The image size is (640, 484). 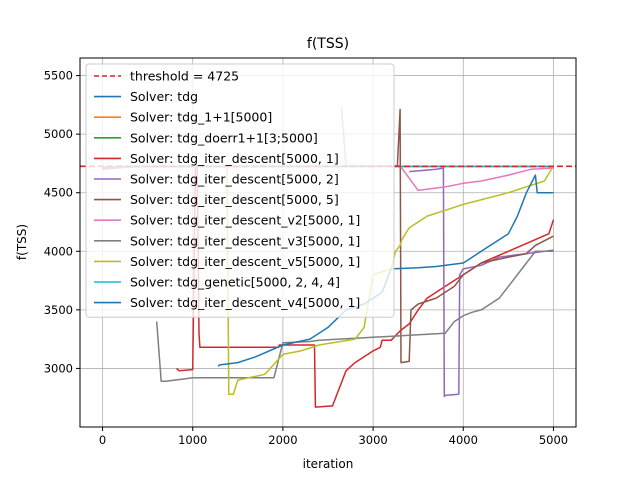 I want to click on x-tick-label: 1000, so click(x=192, y=440).